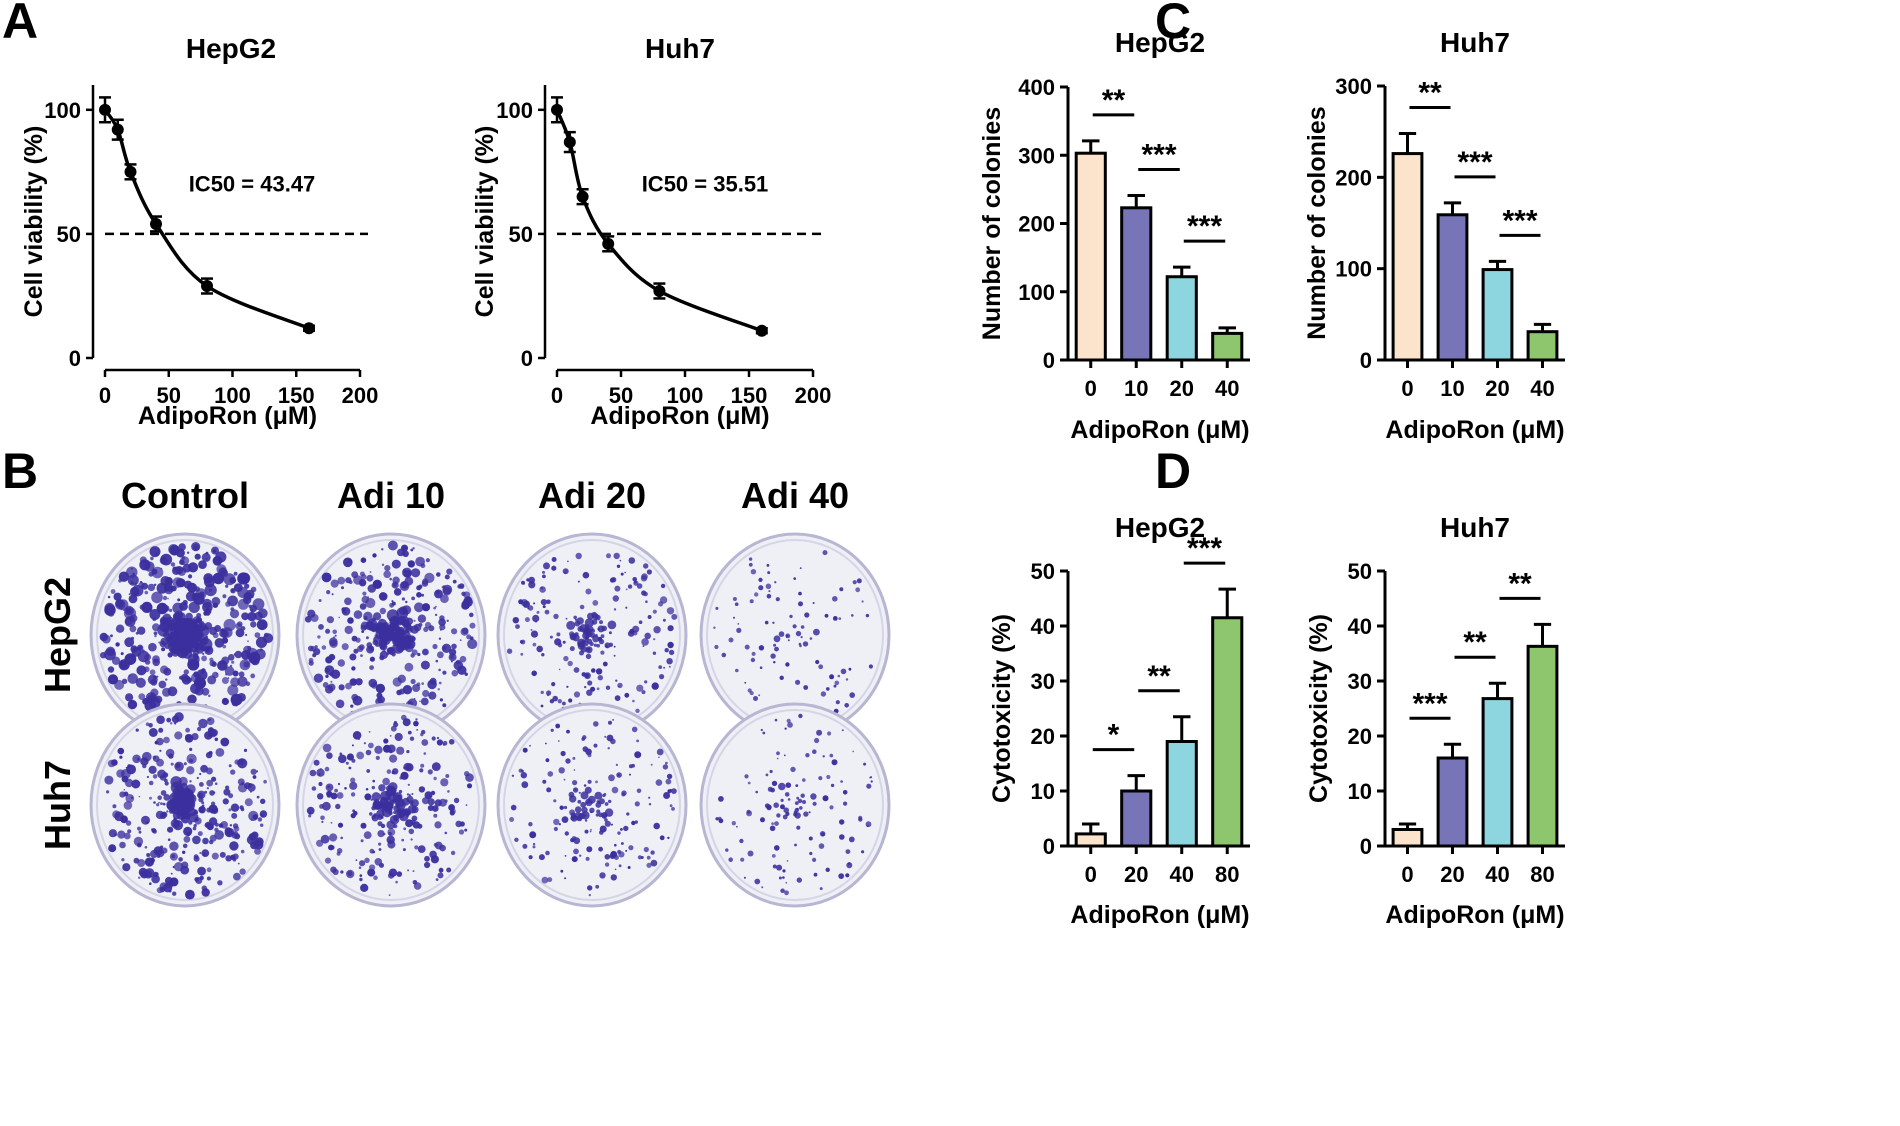  Describe the element at coordinates (1159, 430) in the screenshot. I see `x-axis-label: AdipoRon (μM)` at that location.